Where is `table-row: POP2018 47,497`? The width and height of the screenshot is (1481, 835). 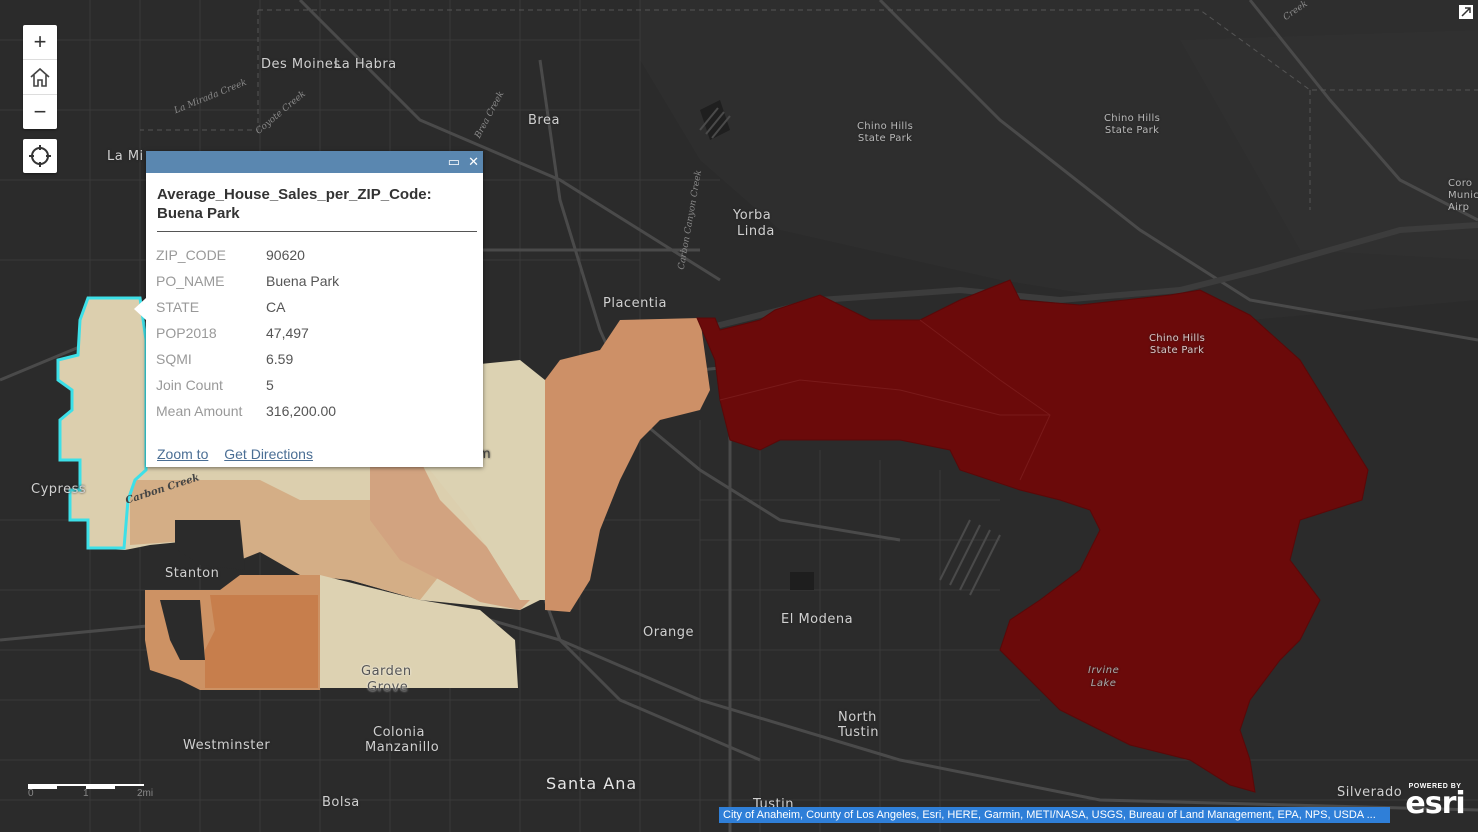 table-row: POP2018 47,497 is located at coordinates (247, 333).